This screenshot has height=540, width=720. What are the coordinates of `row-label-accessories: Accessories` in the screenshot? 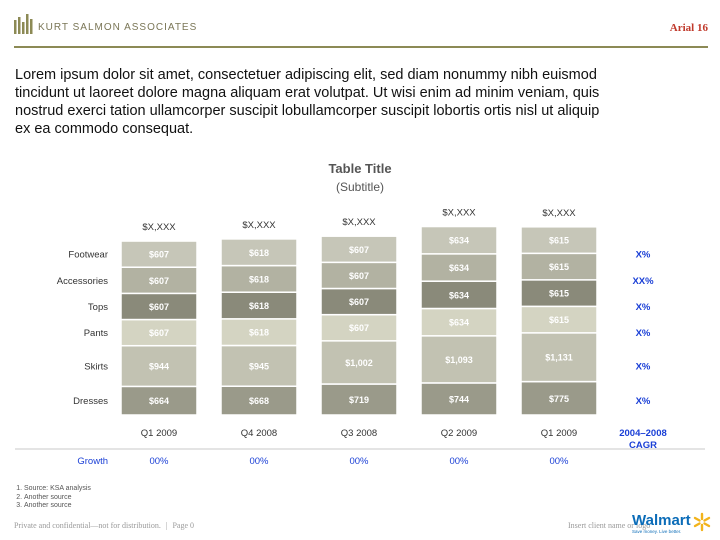 It's located at (82, 281).